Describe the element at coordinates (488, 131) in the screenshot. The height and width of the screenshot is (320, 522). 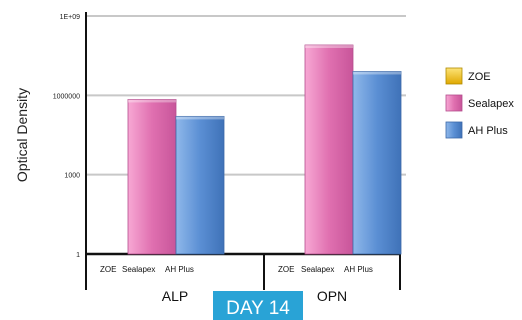
I see `legend-label: AH Plus` at that location.